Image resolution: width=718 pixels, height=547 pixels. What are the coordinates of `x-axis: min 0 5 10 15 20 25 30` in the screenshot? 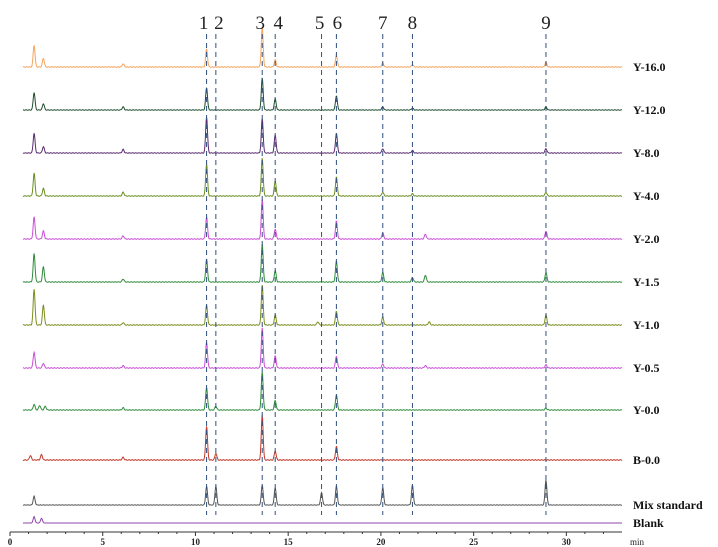 It's located at (326, 539).